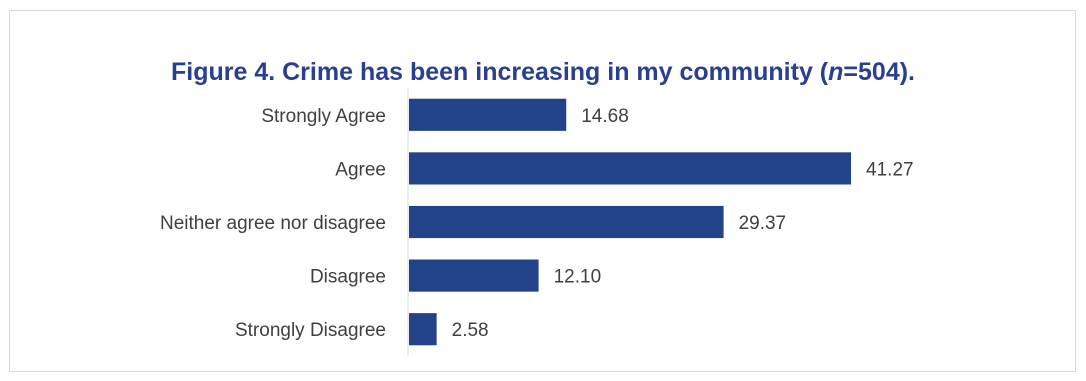 This screenshot has height=381, width=1086. What do you see at coordinates (360, 169) in the screenshot?
I see `category-label: Agree` at bounding box center [360, 169].